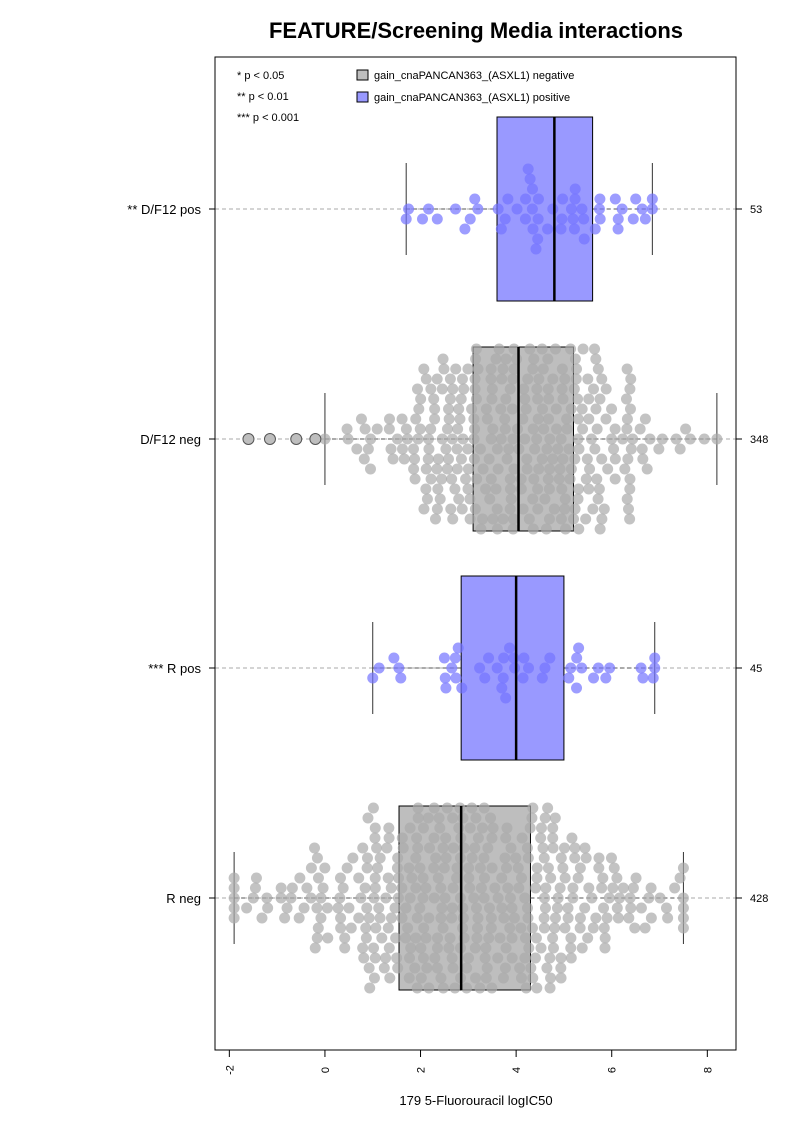 The height and width of the screenshot is (1122, 793). Describe the element at coordinates (613, 1070) in the screenshot. I see `x-tick-label: 6` at that location.